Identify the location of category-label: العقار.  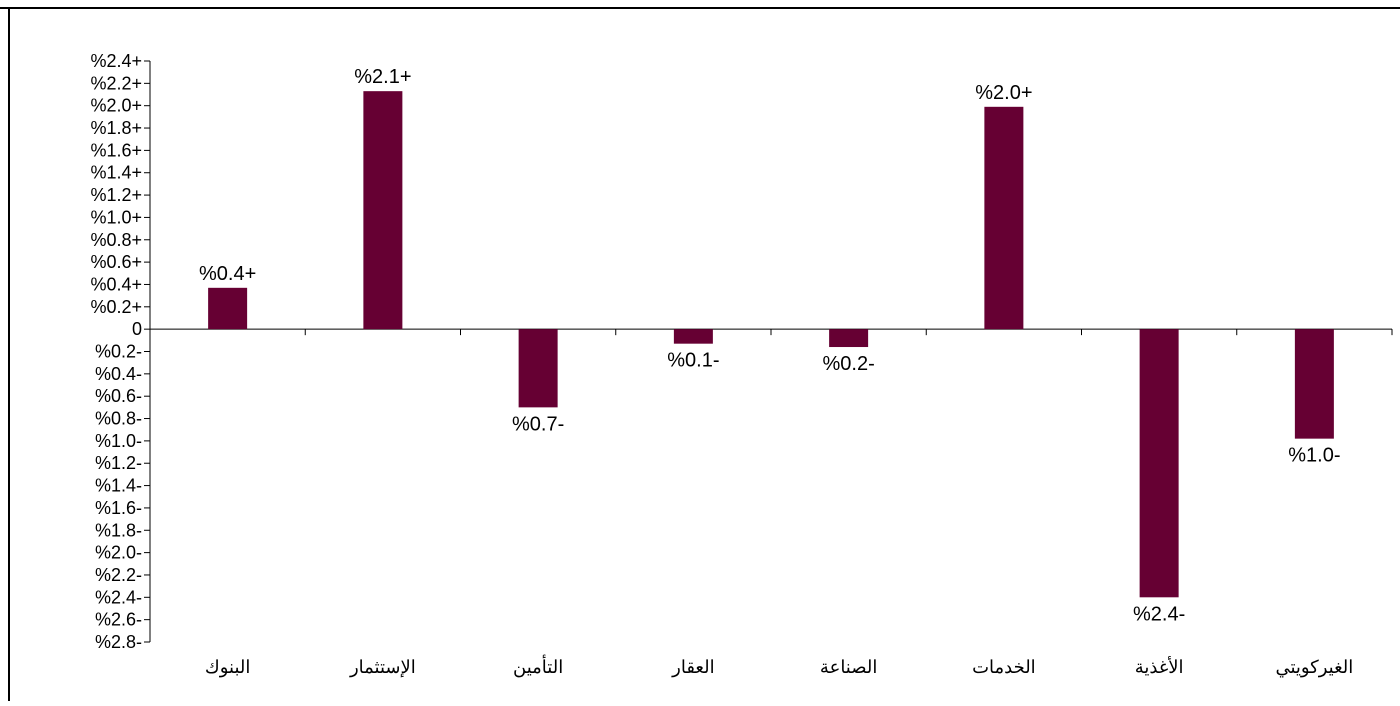
(692, 667).